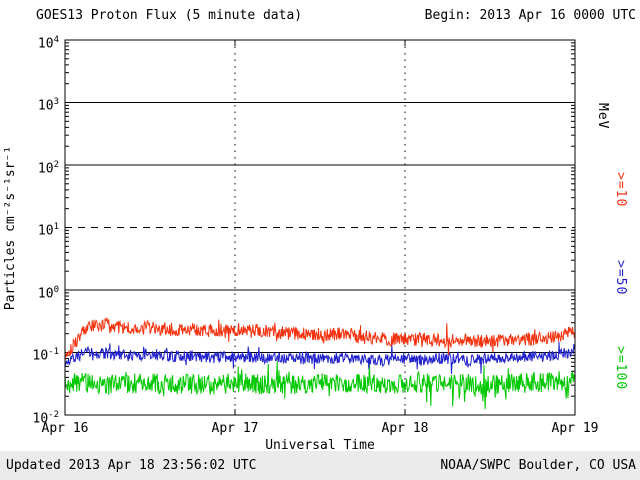 The image size is (640, 480). I want to click on y-tick-1e1: 10¹, so click(48, 230).